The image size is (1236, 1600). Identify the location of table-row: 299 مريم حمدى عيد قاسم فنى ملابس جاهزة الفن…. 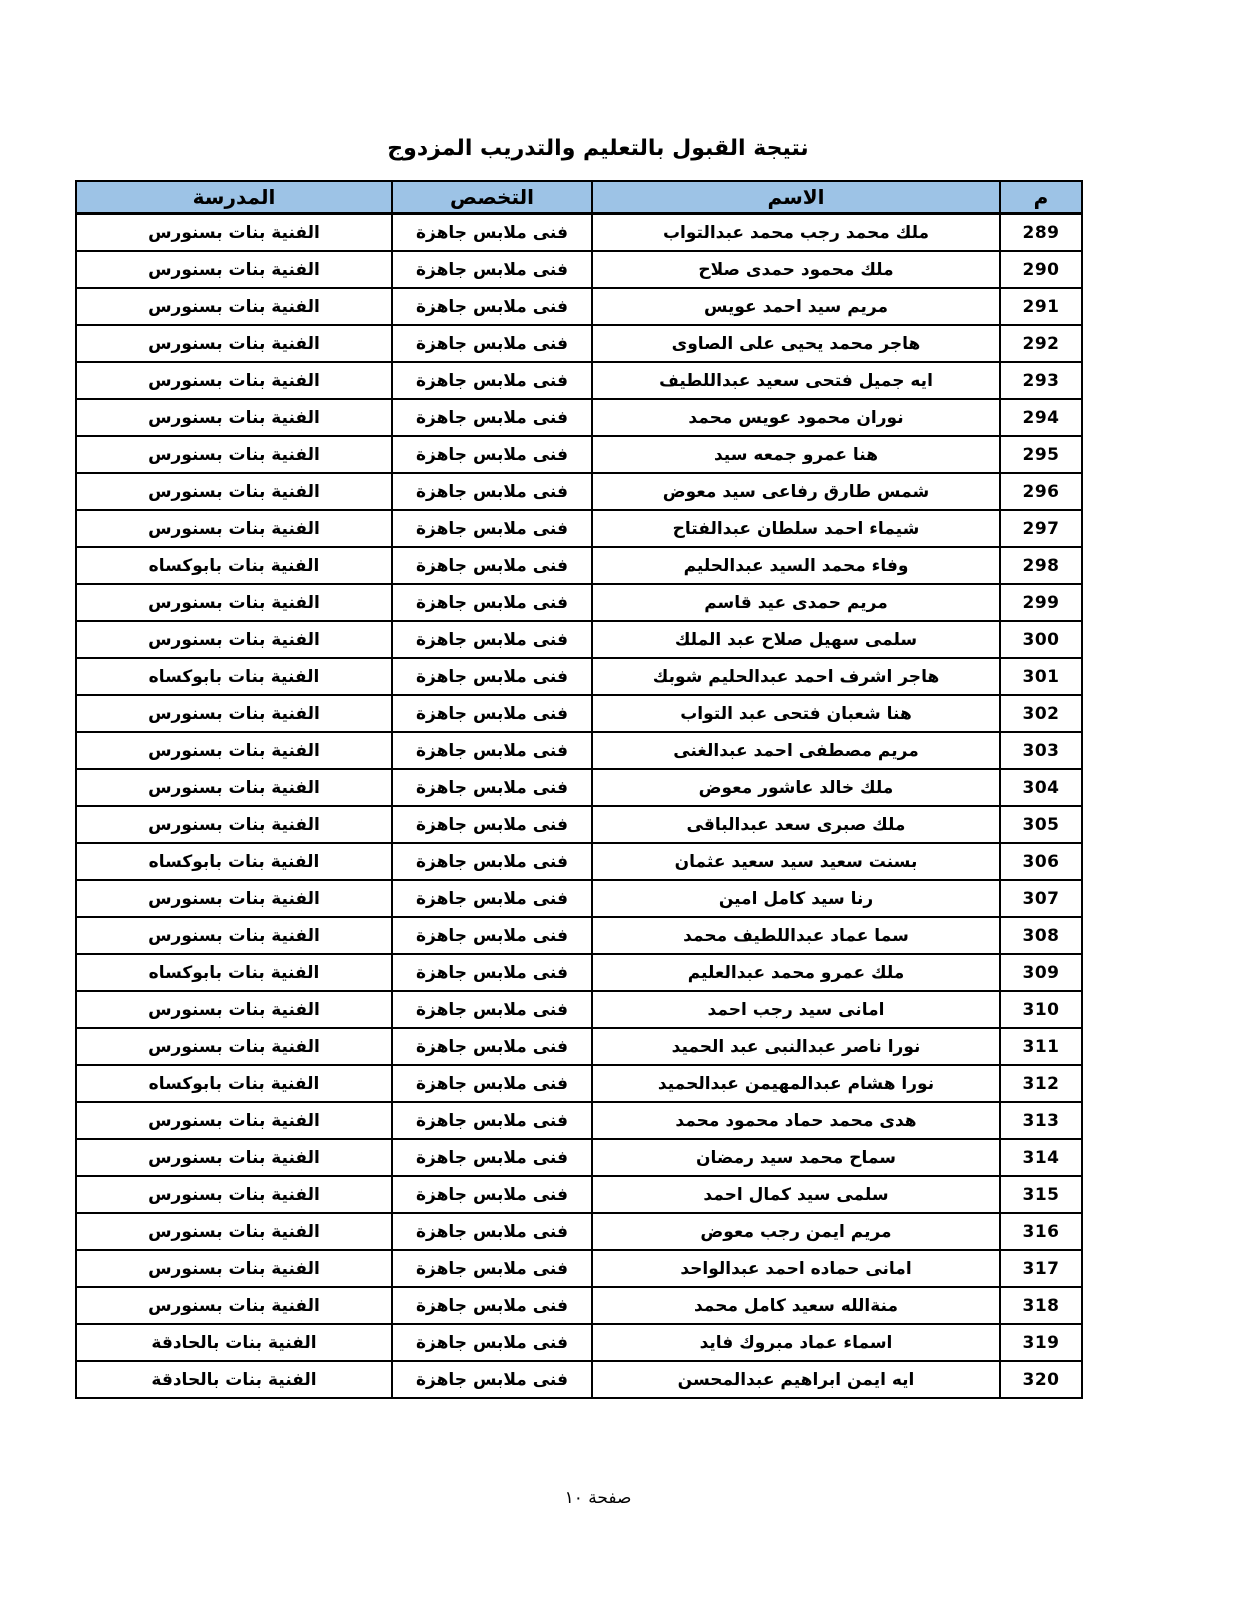
(579, 602).